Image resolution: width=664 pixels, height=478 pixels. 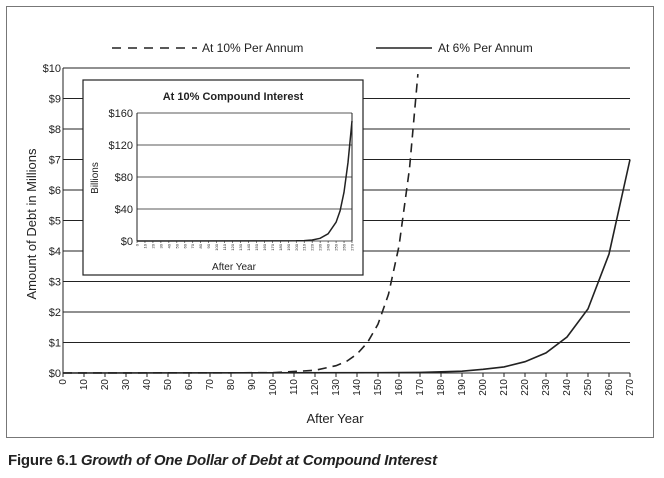 I want to click on inset-x-tick-label: 270, so click(x=352, y=246).